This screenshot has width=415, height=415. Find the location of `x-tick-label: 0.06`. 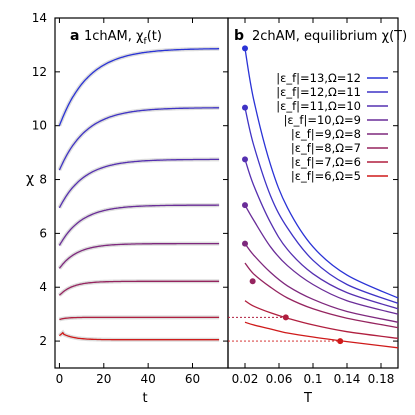

x-tick-label: 0.06 is located at coordinates (279, 379).